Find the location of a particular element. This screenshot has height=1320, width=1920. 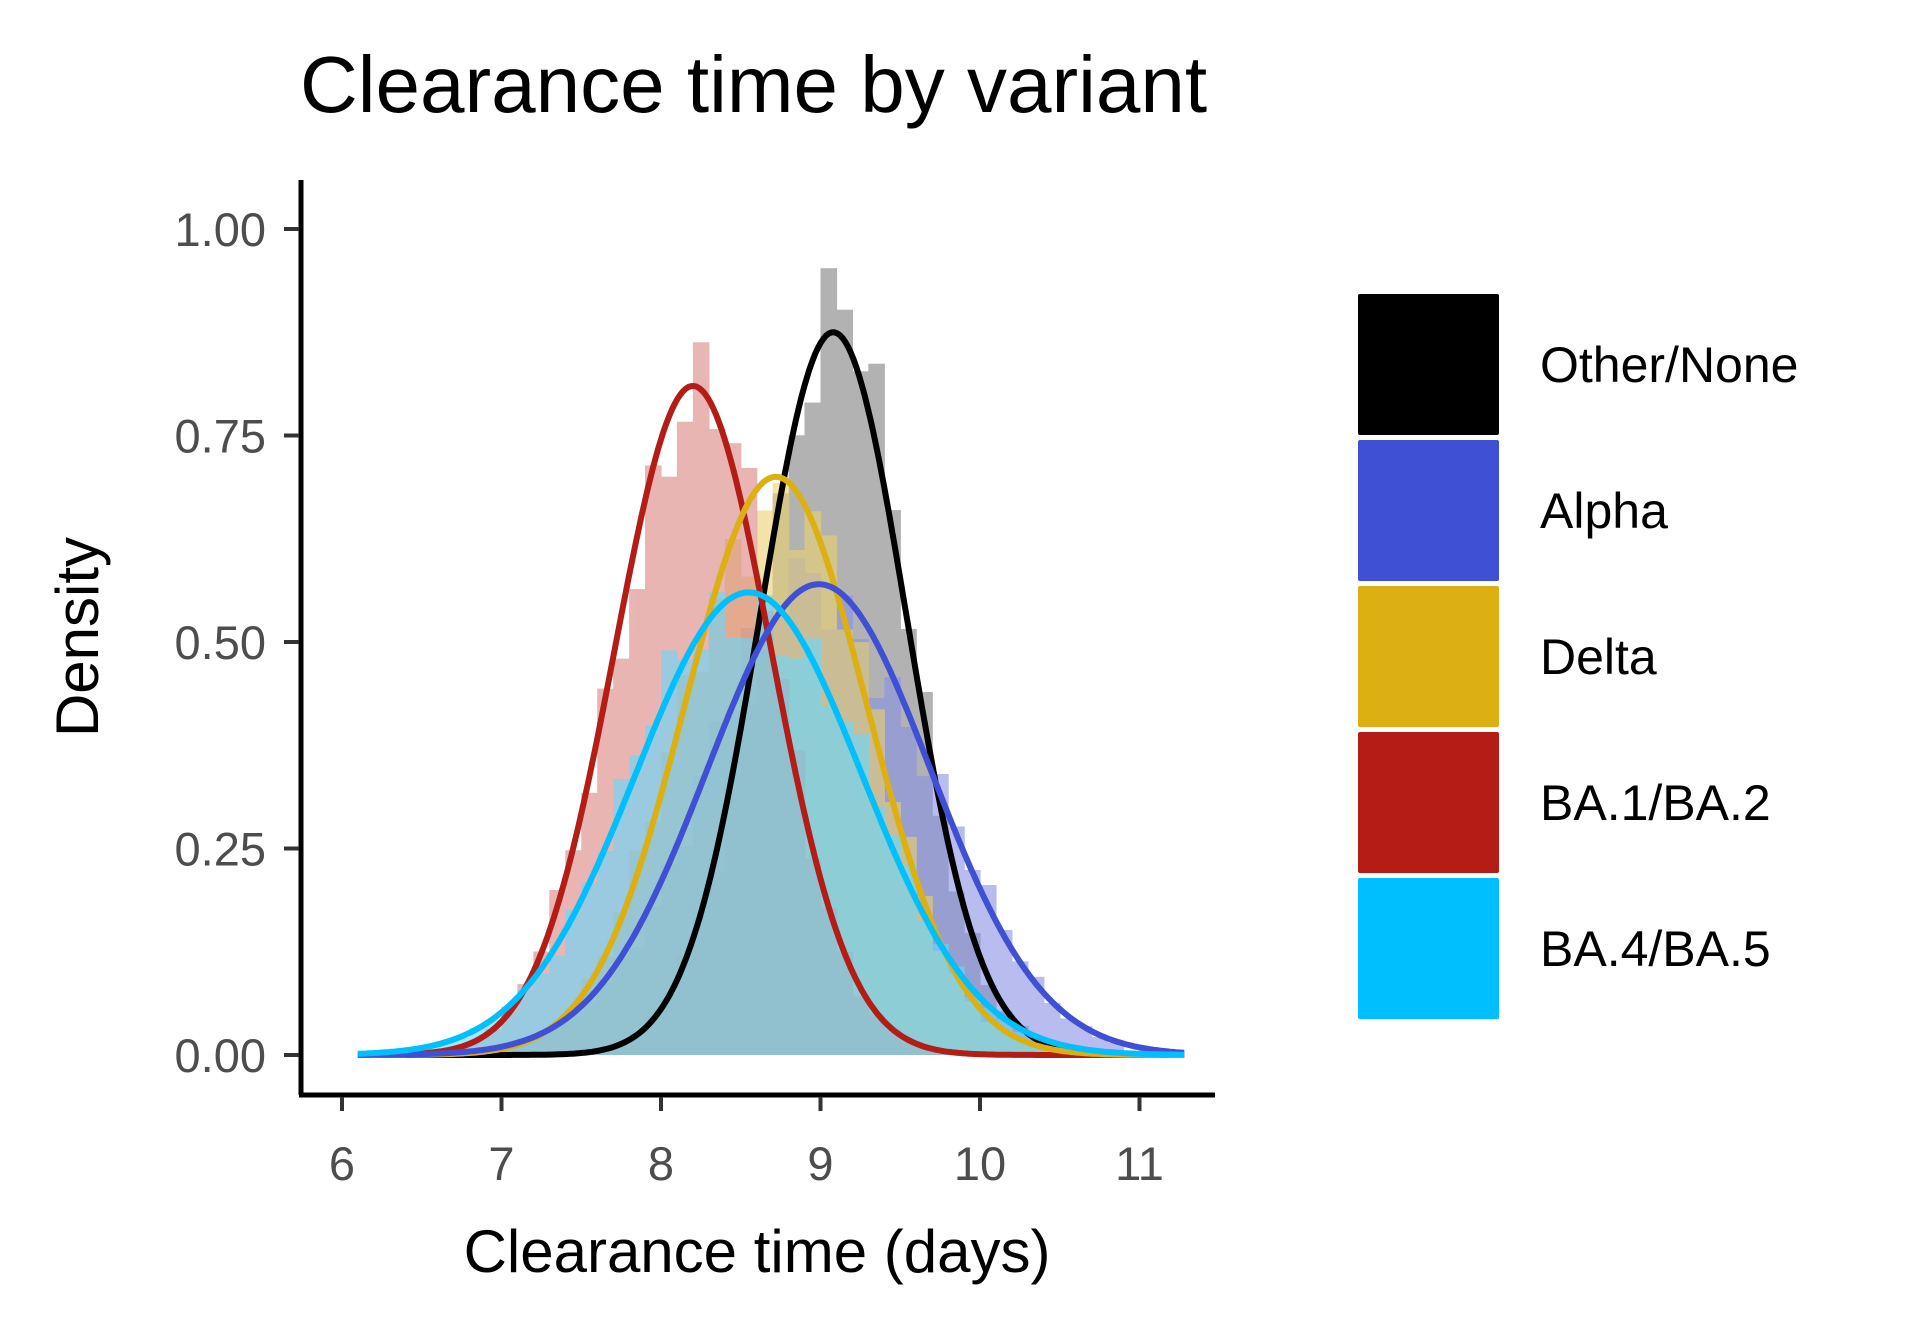

y-tick-label: 0.50 is located at coordinates (220, 642).